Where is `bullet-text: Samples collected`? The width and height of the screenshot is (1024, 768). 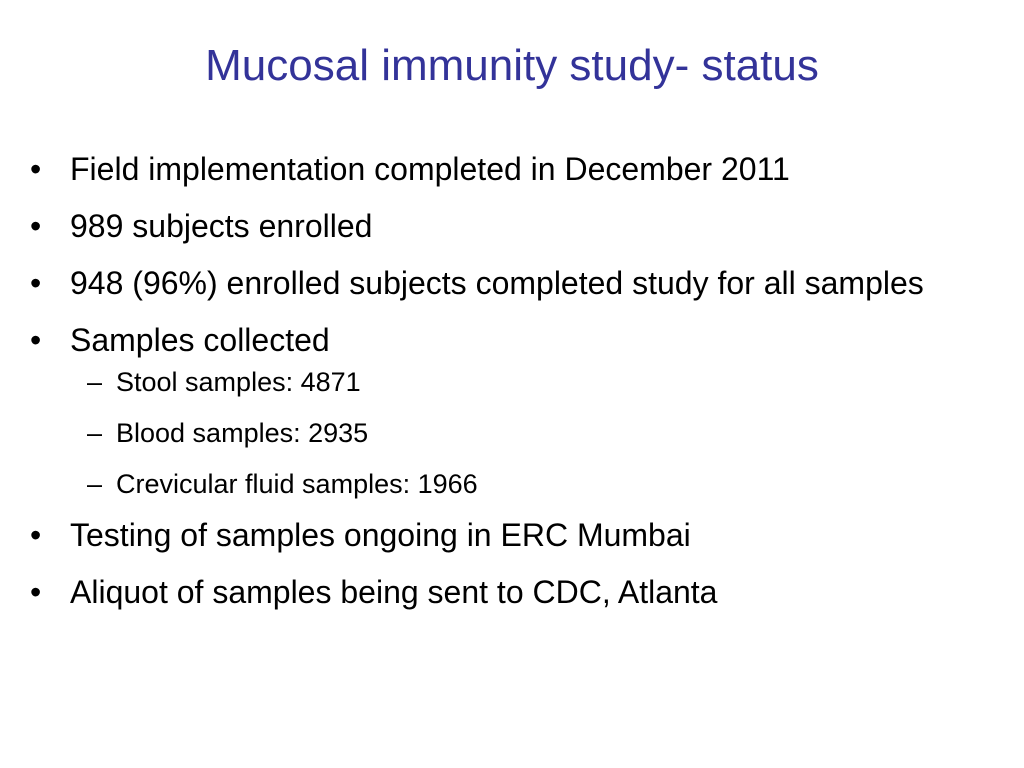
bullet-text: Samples collected is located at coordinates (200, 340).